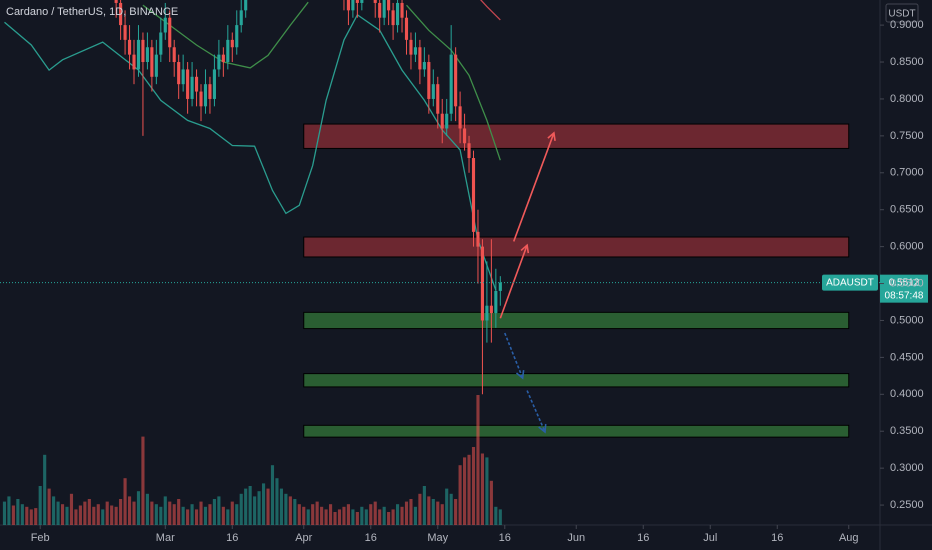 Image resolution: width=932 pixels, height=550 pixels. I want to click on x-tick-label: Apr, so click(303, 538).